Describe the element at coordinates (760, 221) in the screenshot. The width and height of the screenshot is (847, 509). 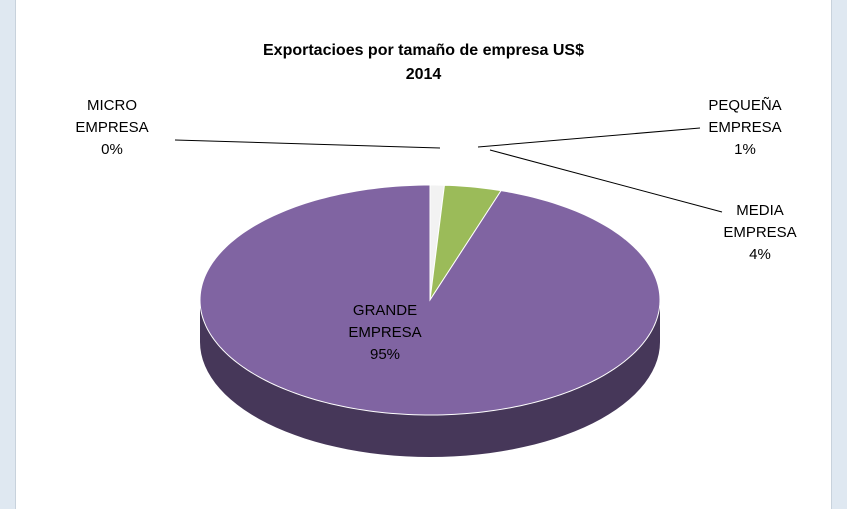
I see `data-label-category: MEDIA EMPRESA` at that location.